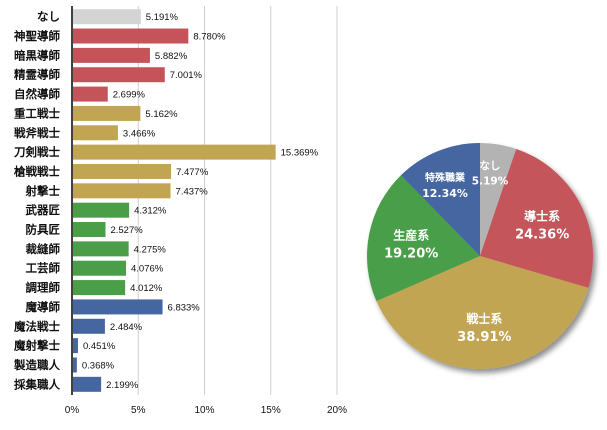  What do you see at coordinates (162, 17) in the screenshot?
I see `value-label: 5.191%` at bounding box center [162, 17].